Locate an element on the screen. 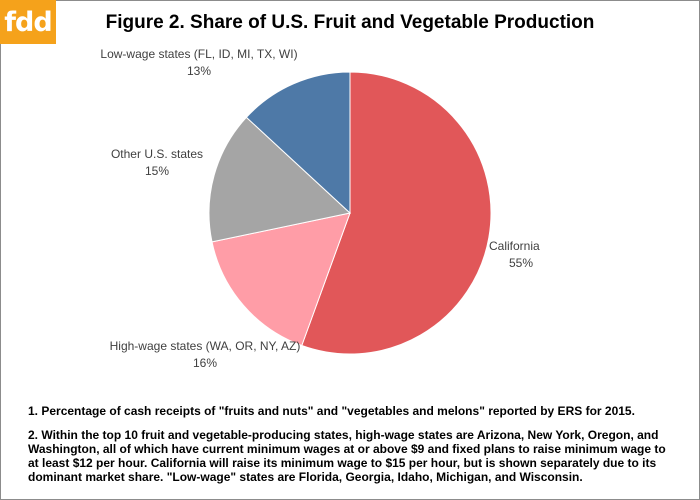 The width and height of the screenshot is (700, 500). slice-label-california: California is located at coordinates (514, 246).